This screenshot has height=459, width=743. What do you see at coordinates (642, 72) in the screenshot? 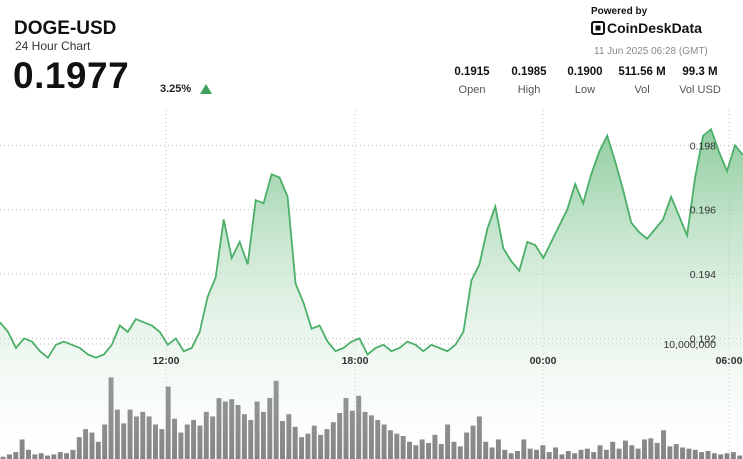
I see `stat-vol-value: 511.56 M` at bounding box center [642, 72].